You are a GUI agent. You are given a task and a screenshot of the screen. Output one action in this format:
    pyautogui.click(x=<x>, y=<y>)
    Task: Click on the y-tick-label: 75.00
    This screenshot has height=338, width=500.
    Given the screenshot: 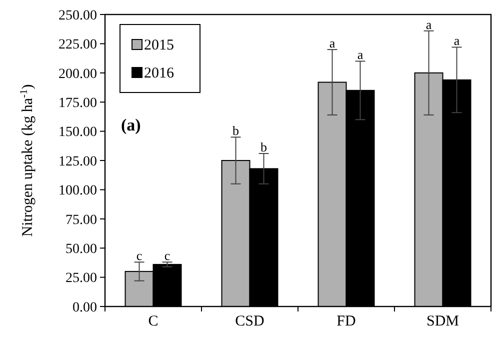 What is the action you would take?
    pyautogui.click(x=81, y=220)
    